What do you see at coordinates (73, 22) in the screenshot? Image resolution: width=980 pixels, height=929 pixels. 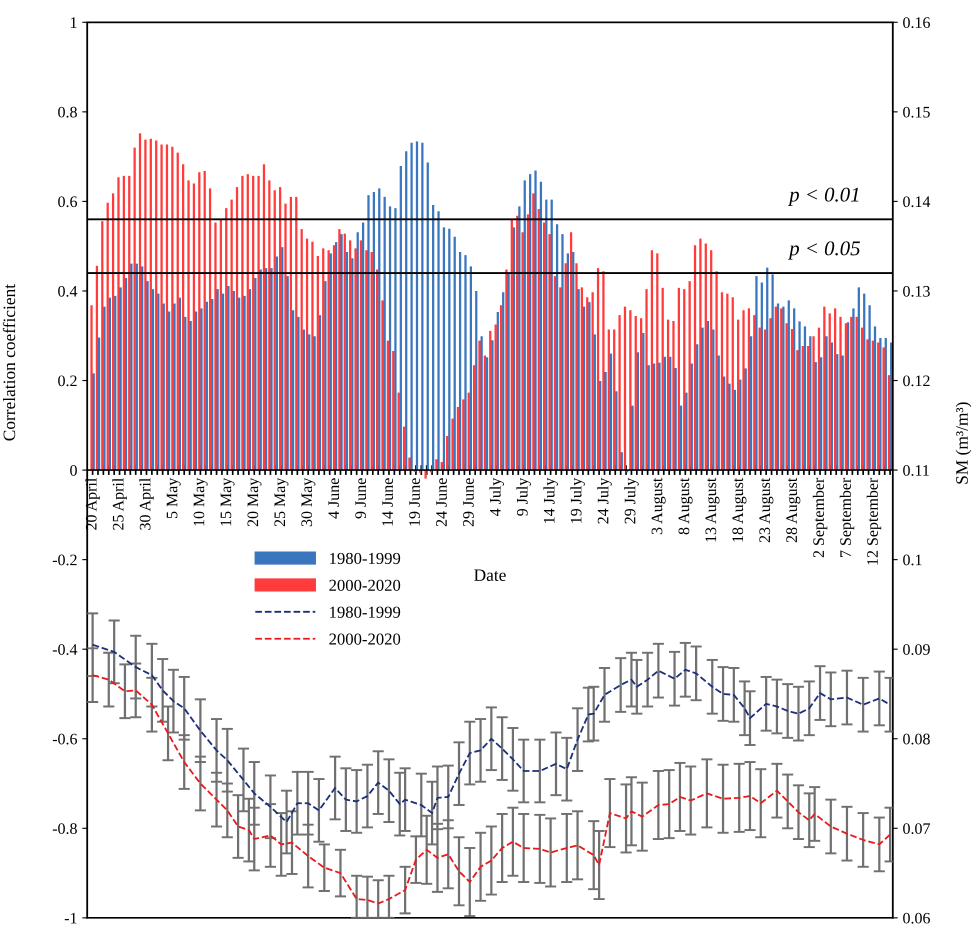 I see `y-tick-label: 1` at bounding box center [73, 22].